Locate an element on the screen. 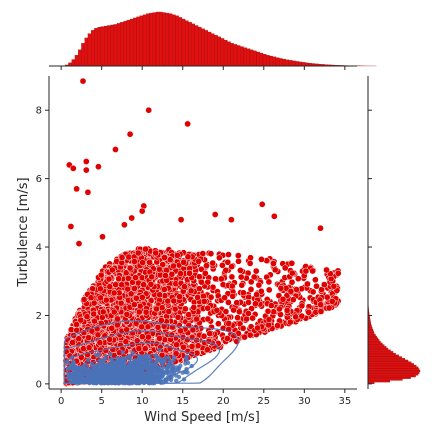 The height and width of the screenshot is (432, 432). y-tick-label: 2 is located at coordinates (39, 316).